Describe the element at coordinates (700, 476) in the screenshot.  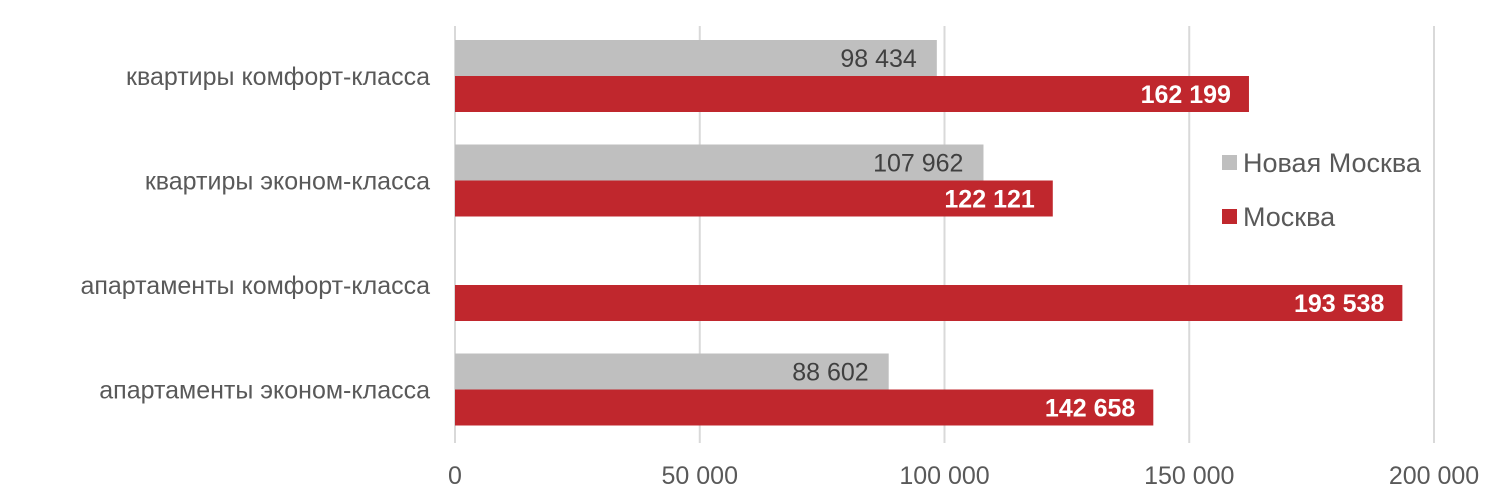
I see `x-tick-label: 50 000` at that location.